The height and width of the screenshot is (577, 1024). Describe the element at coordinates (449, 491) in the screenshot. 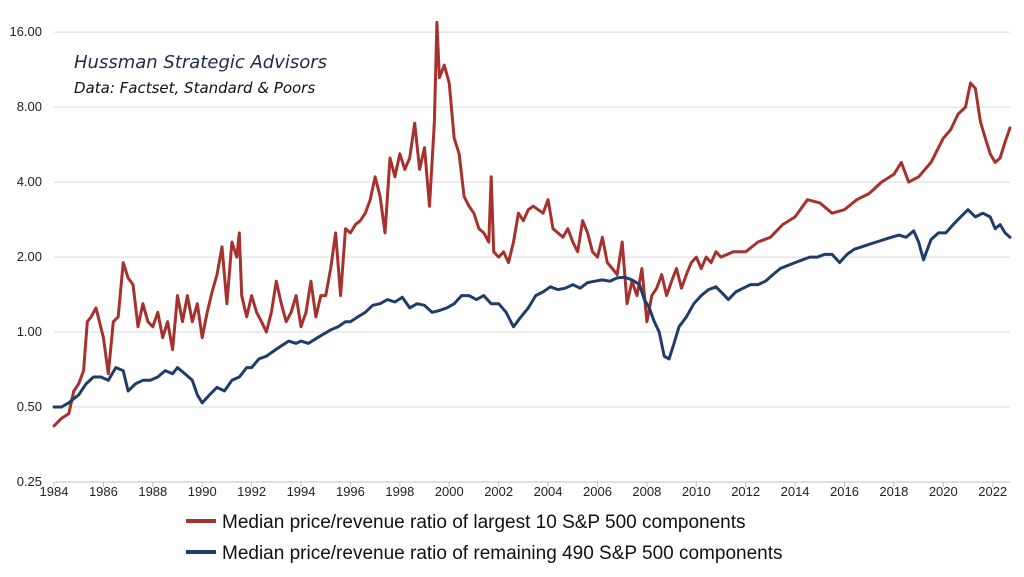

I see `x-tick-label: 2000` at that location.